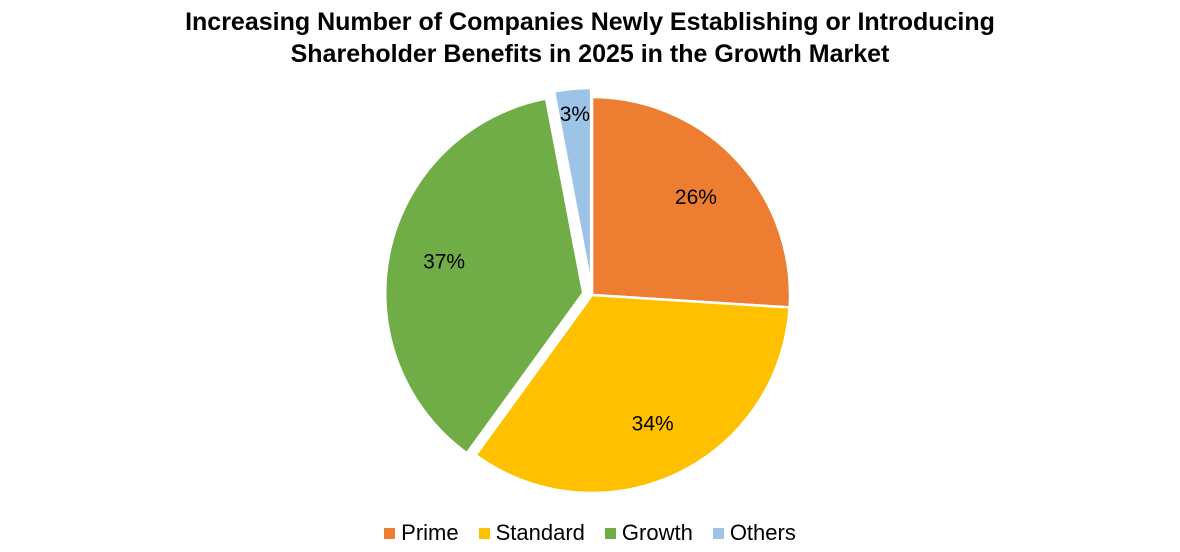  What do you see at coordinates (590, 533) in the screenshot?
I see `chart-legend: Prime Standard Growth Others` at bounding box center [590, 533].